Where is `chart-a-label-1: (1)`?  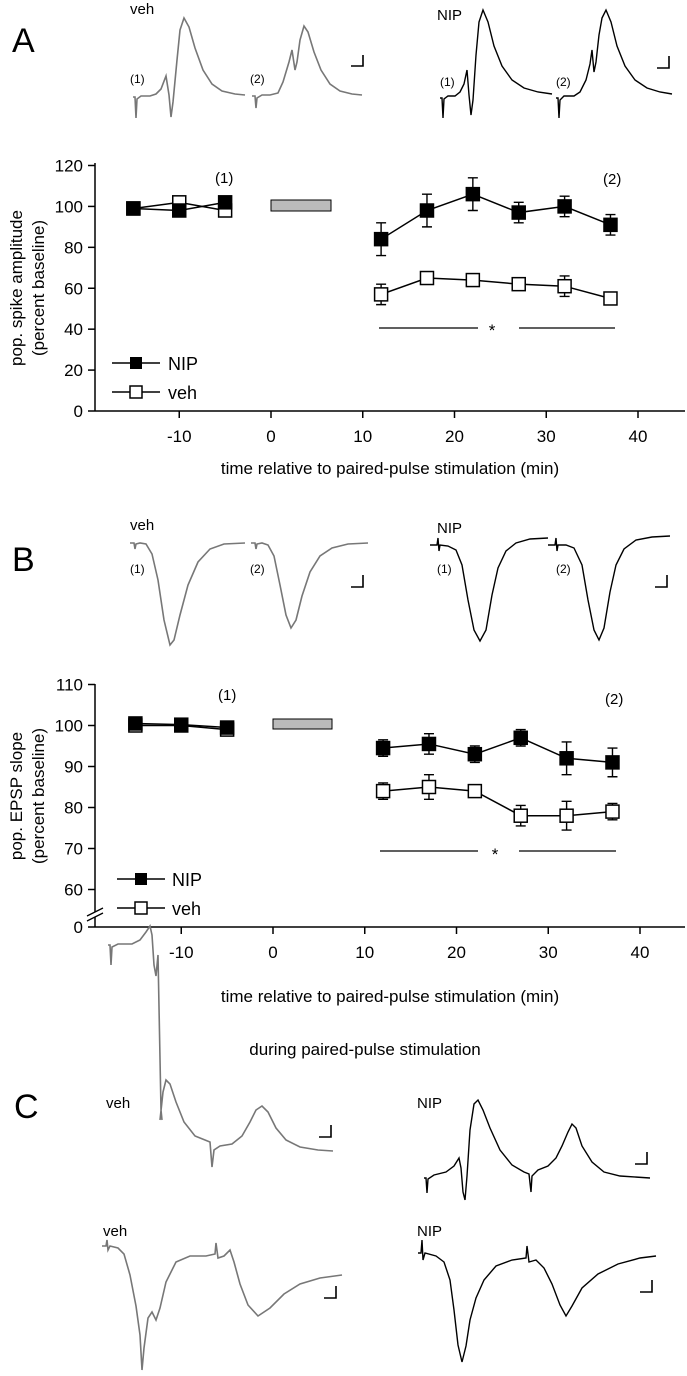
chart-a-label-1: (1) is located at coordinates (224, 178).